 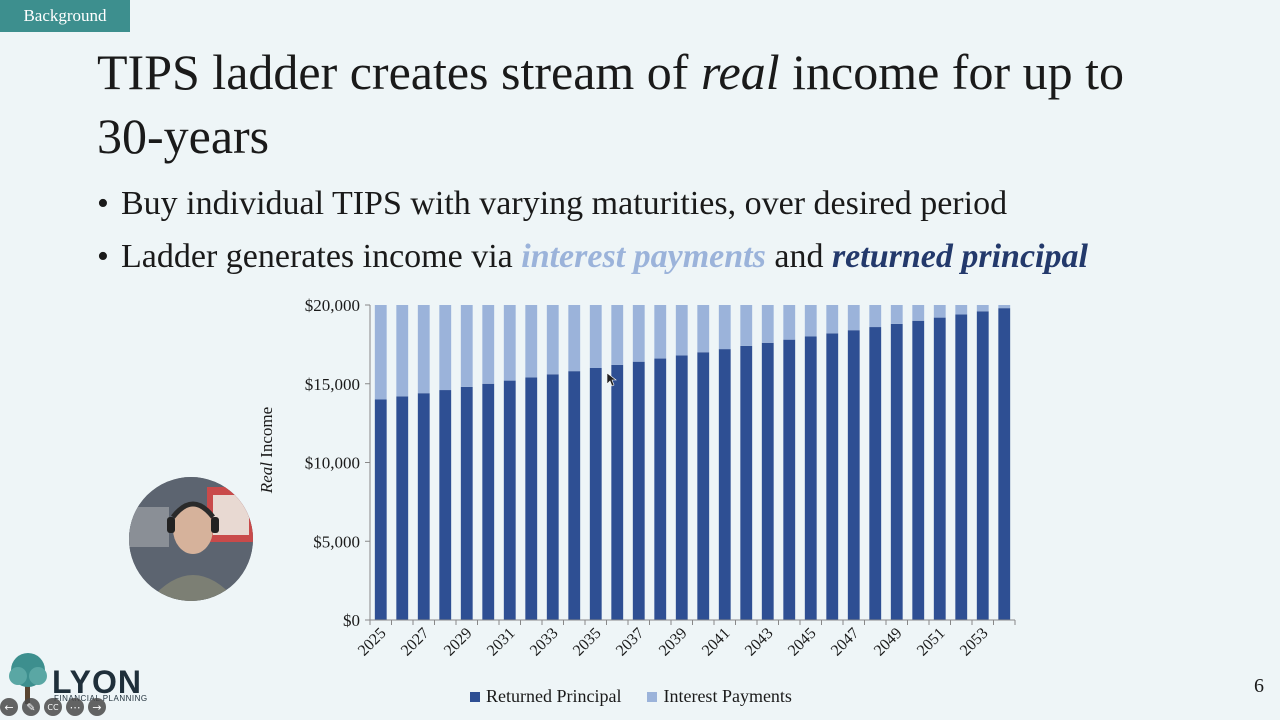 I want to click on x-tick-label: 2031, so click(x=501, y=642).